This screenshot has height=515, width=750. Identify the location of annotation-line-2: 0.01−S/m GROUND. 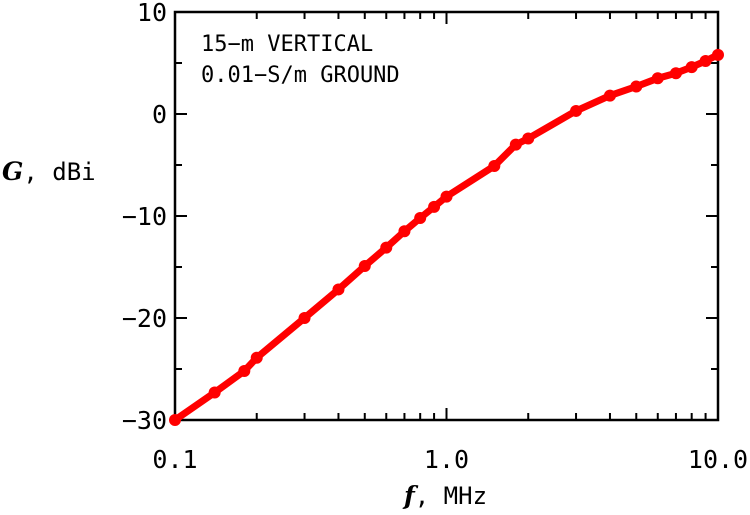
(300, 75).